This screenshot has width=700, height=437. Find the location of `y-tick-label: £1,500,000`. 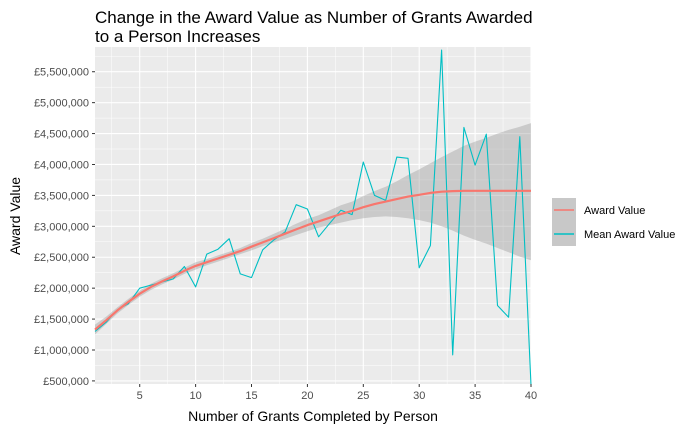

y-tick-label: £1,500,000 is located at coordinates (61, 320).